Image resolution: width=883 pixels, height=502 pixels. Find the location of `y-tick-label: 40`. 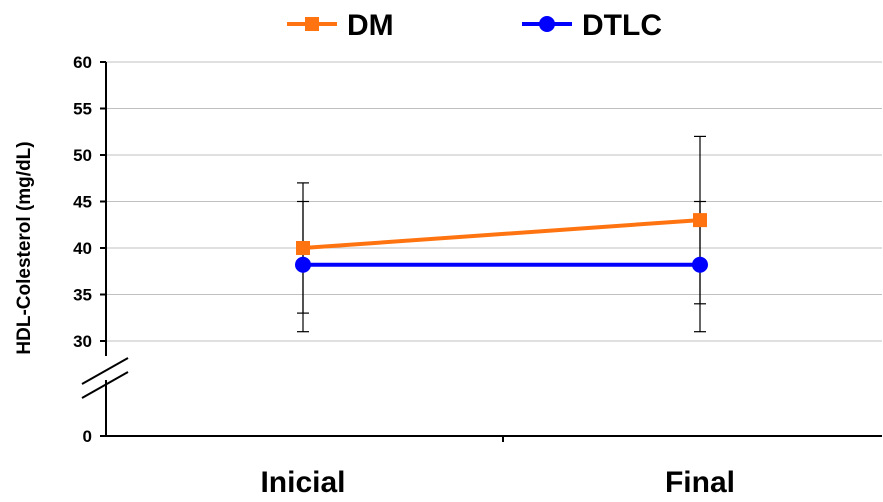

y-tick-label: 40 is located at coordinates (82, 248).